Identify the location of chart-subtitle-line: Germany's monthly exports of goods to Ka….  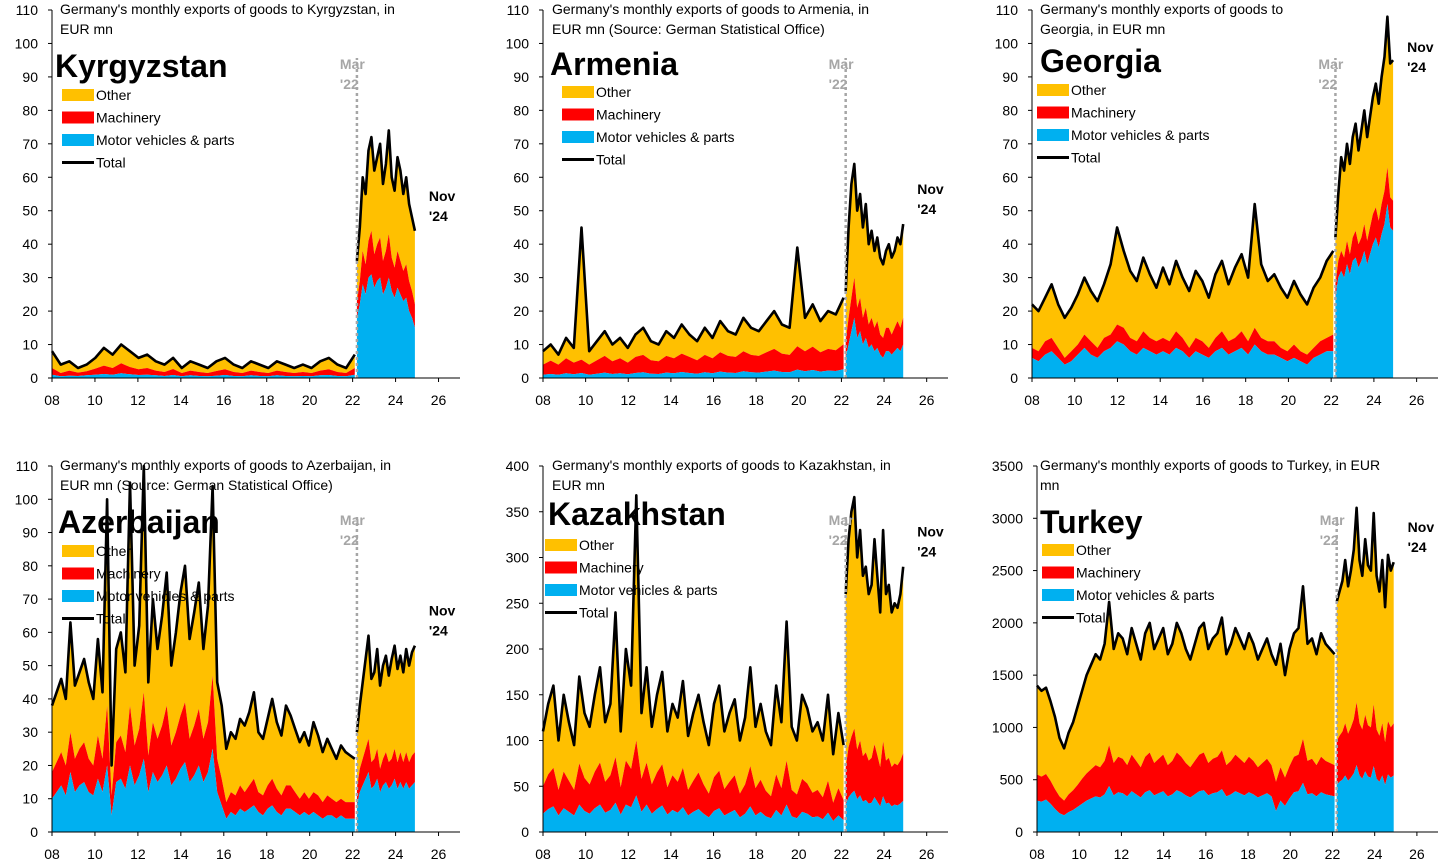
(721, 465).